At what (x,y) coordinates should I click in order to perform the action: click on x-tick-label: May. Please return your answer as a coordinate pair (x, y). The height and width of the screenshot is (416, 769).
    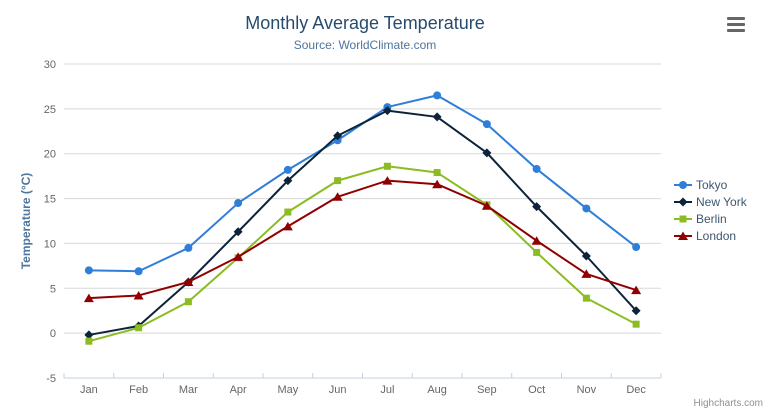
    Looking at the image, I should click on (287, 390).